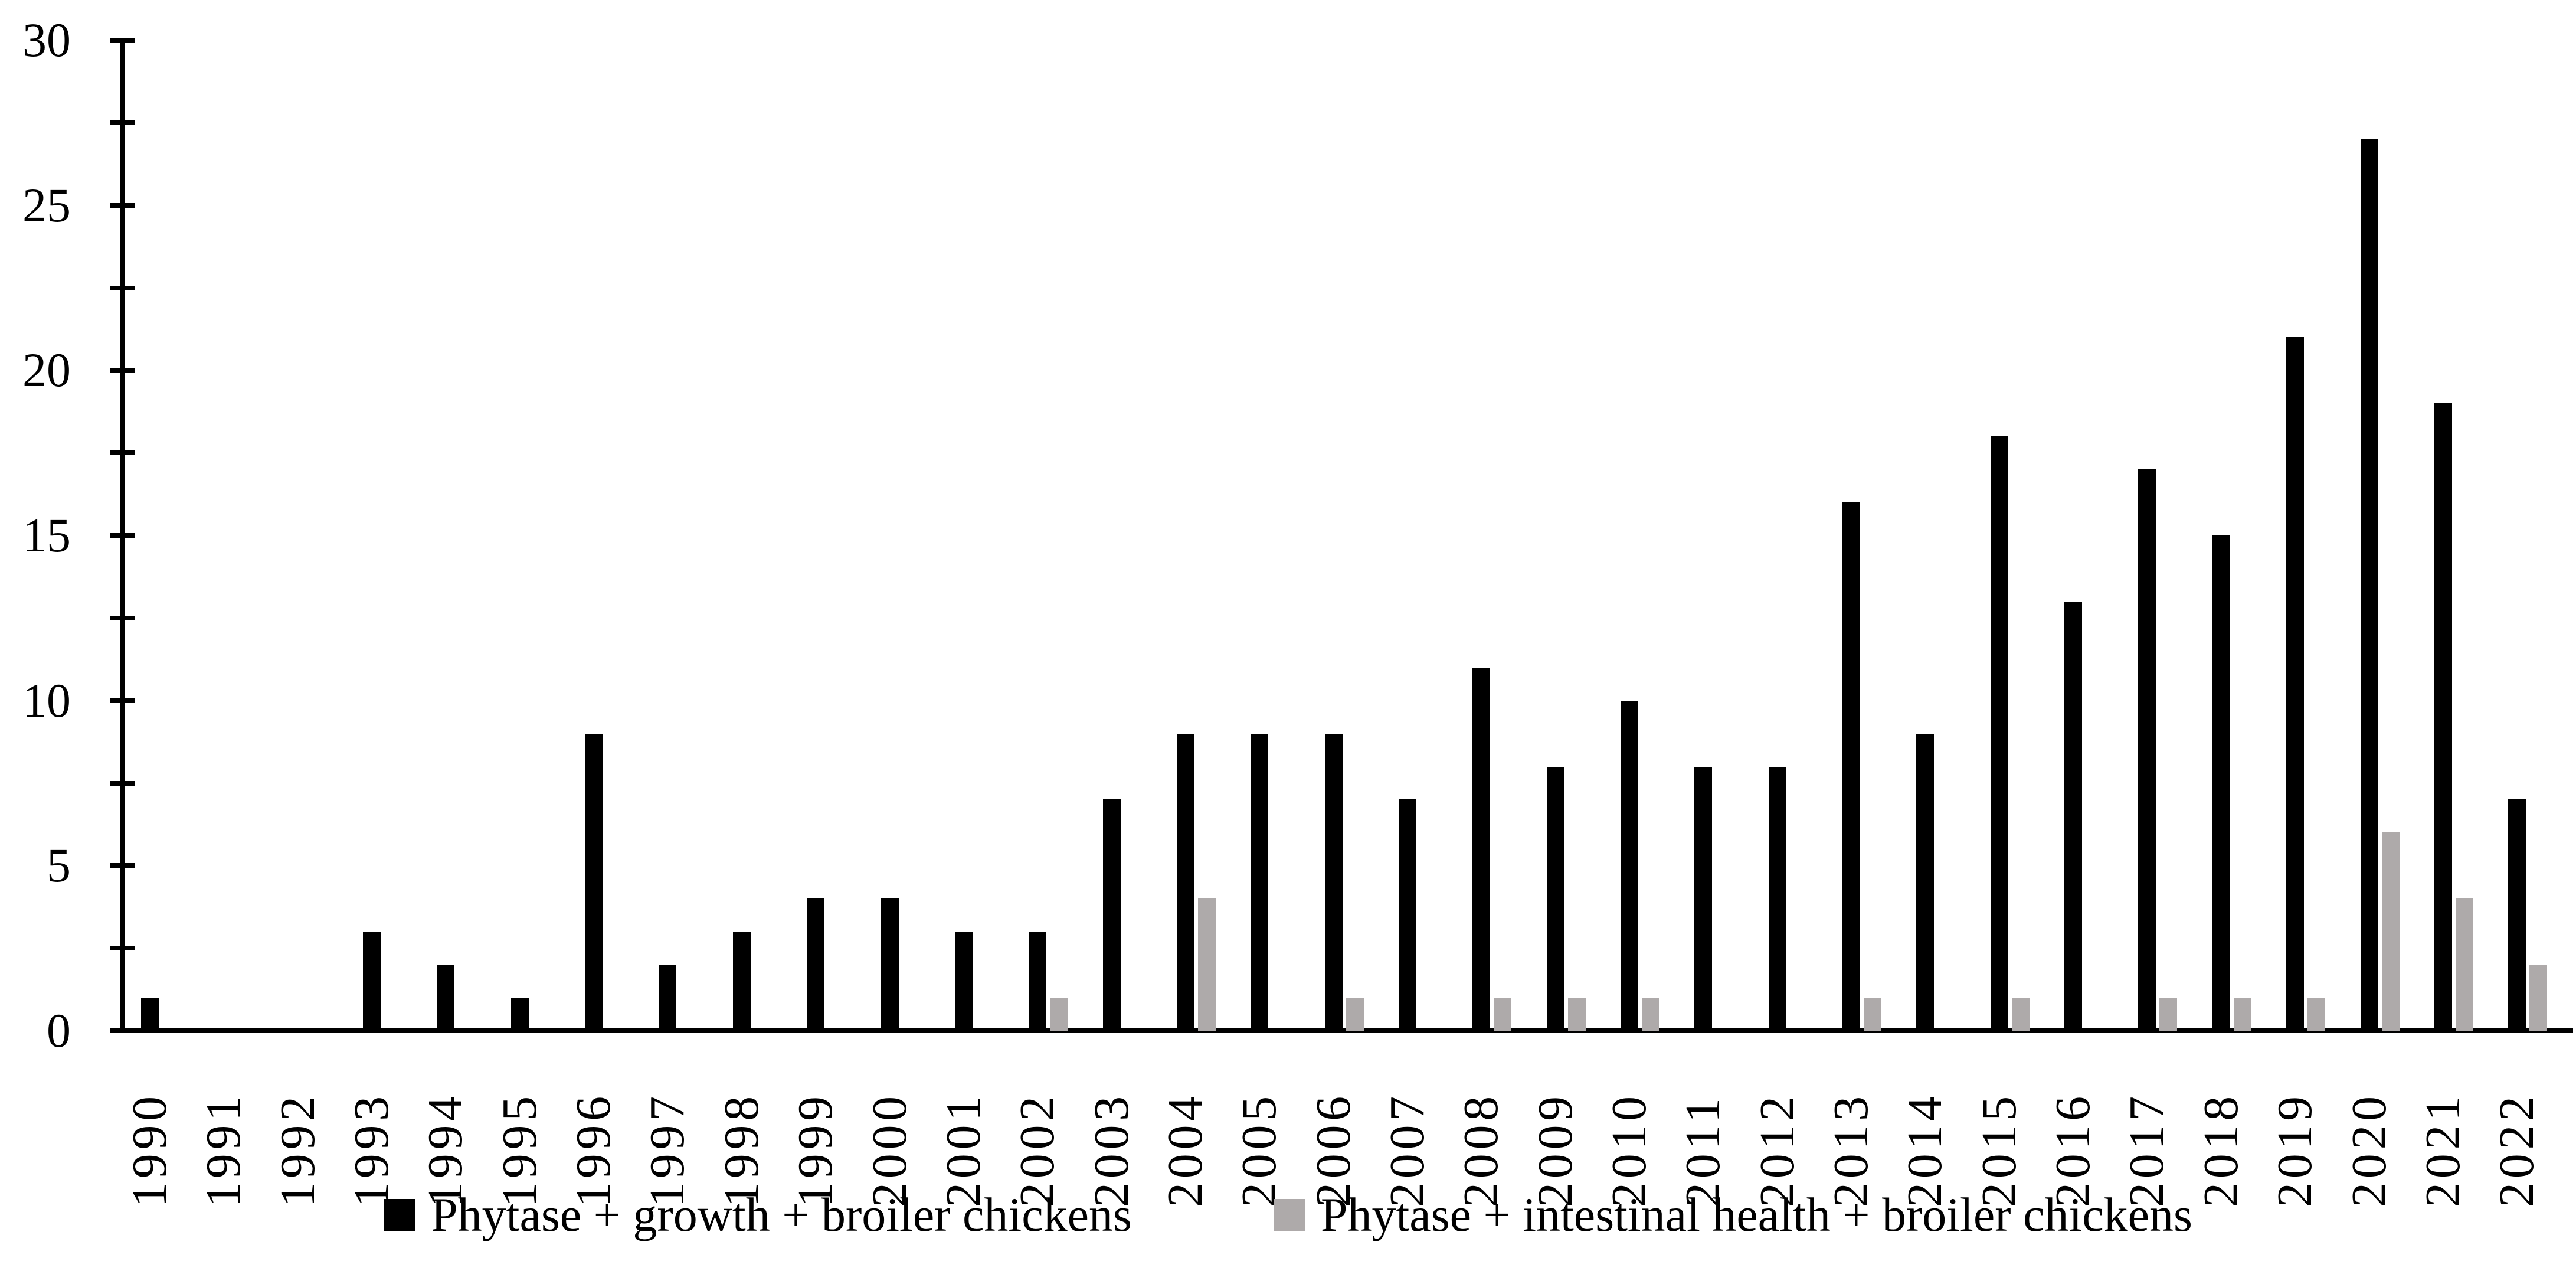  I want to click on bar-growth-2013, so click(1851, 766).